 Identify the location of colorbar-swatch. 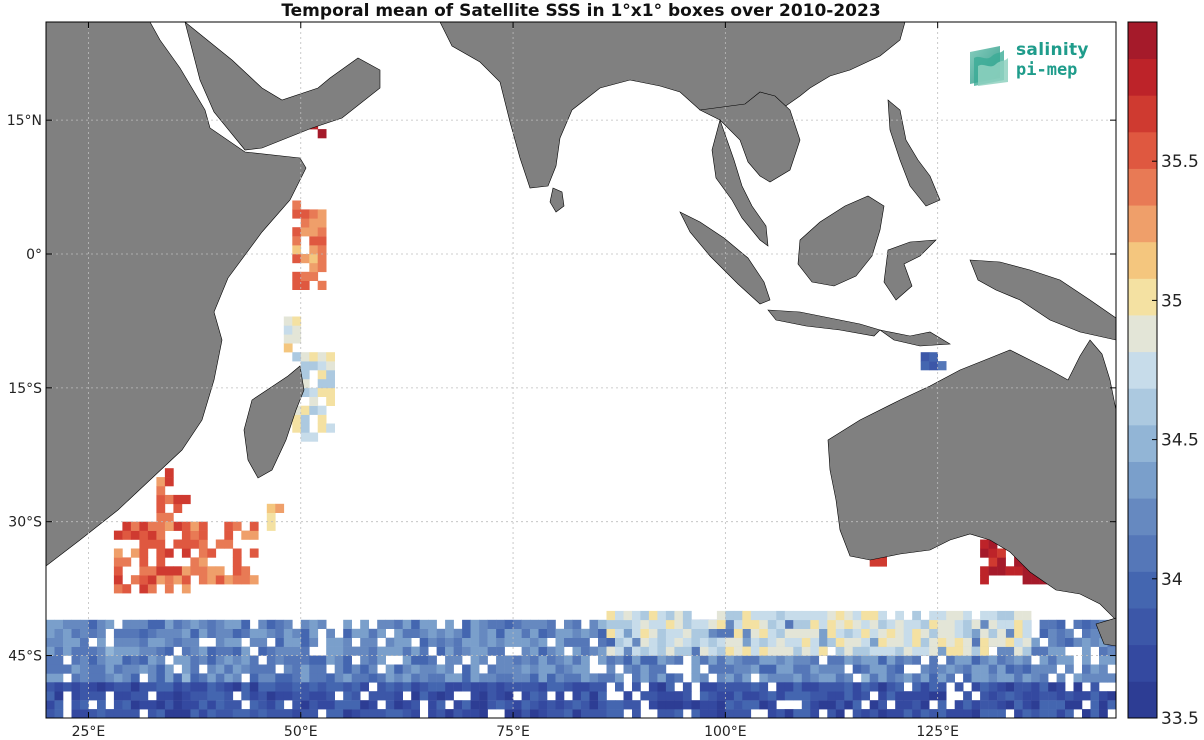
(1142, 114).